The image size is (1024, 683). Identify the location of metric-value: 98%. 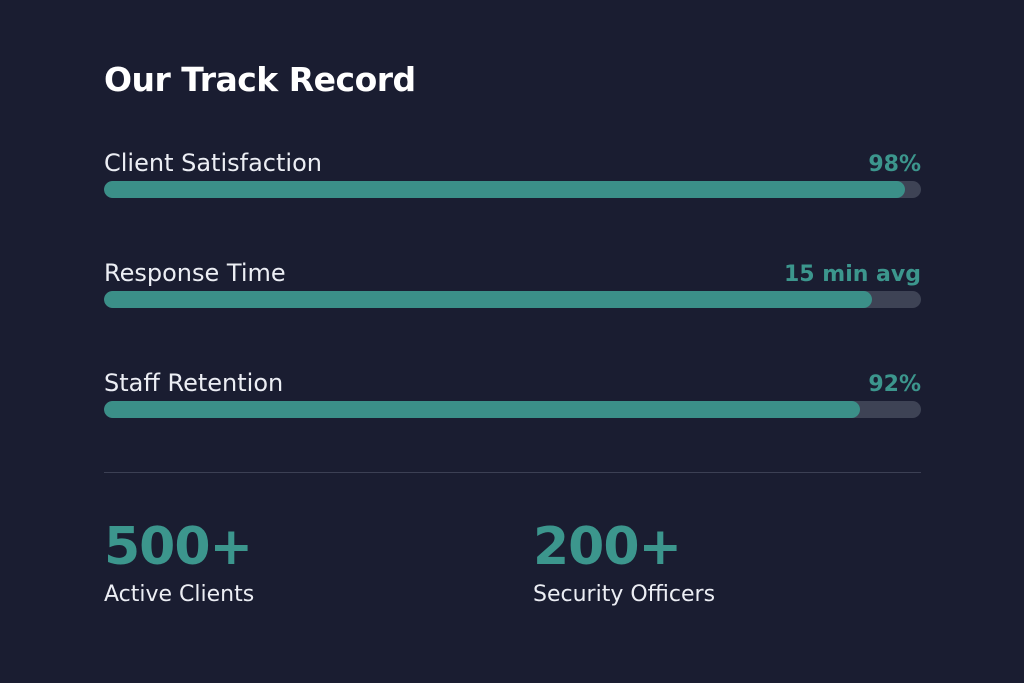
(894, 164).